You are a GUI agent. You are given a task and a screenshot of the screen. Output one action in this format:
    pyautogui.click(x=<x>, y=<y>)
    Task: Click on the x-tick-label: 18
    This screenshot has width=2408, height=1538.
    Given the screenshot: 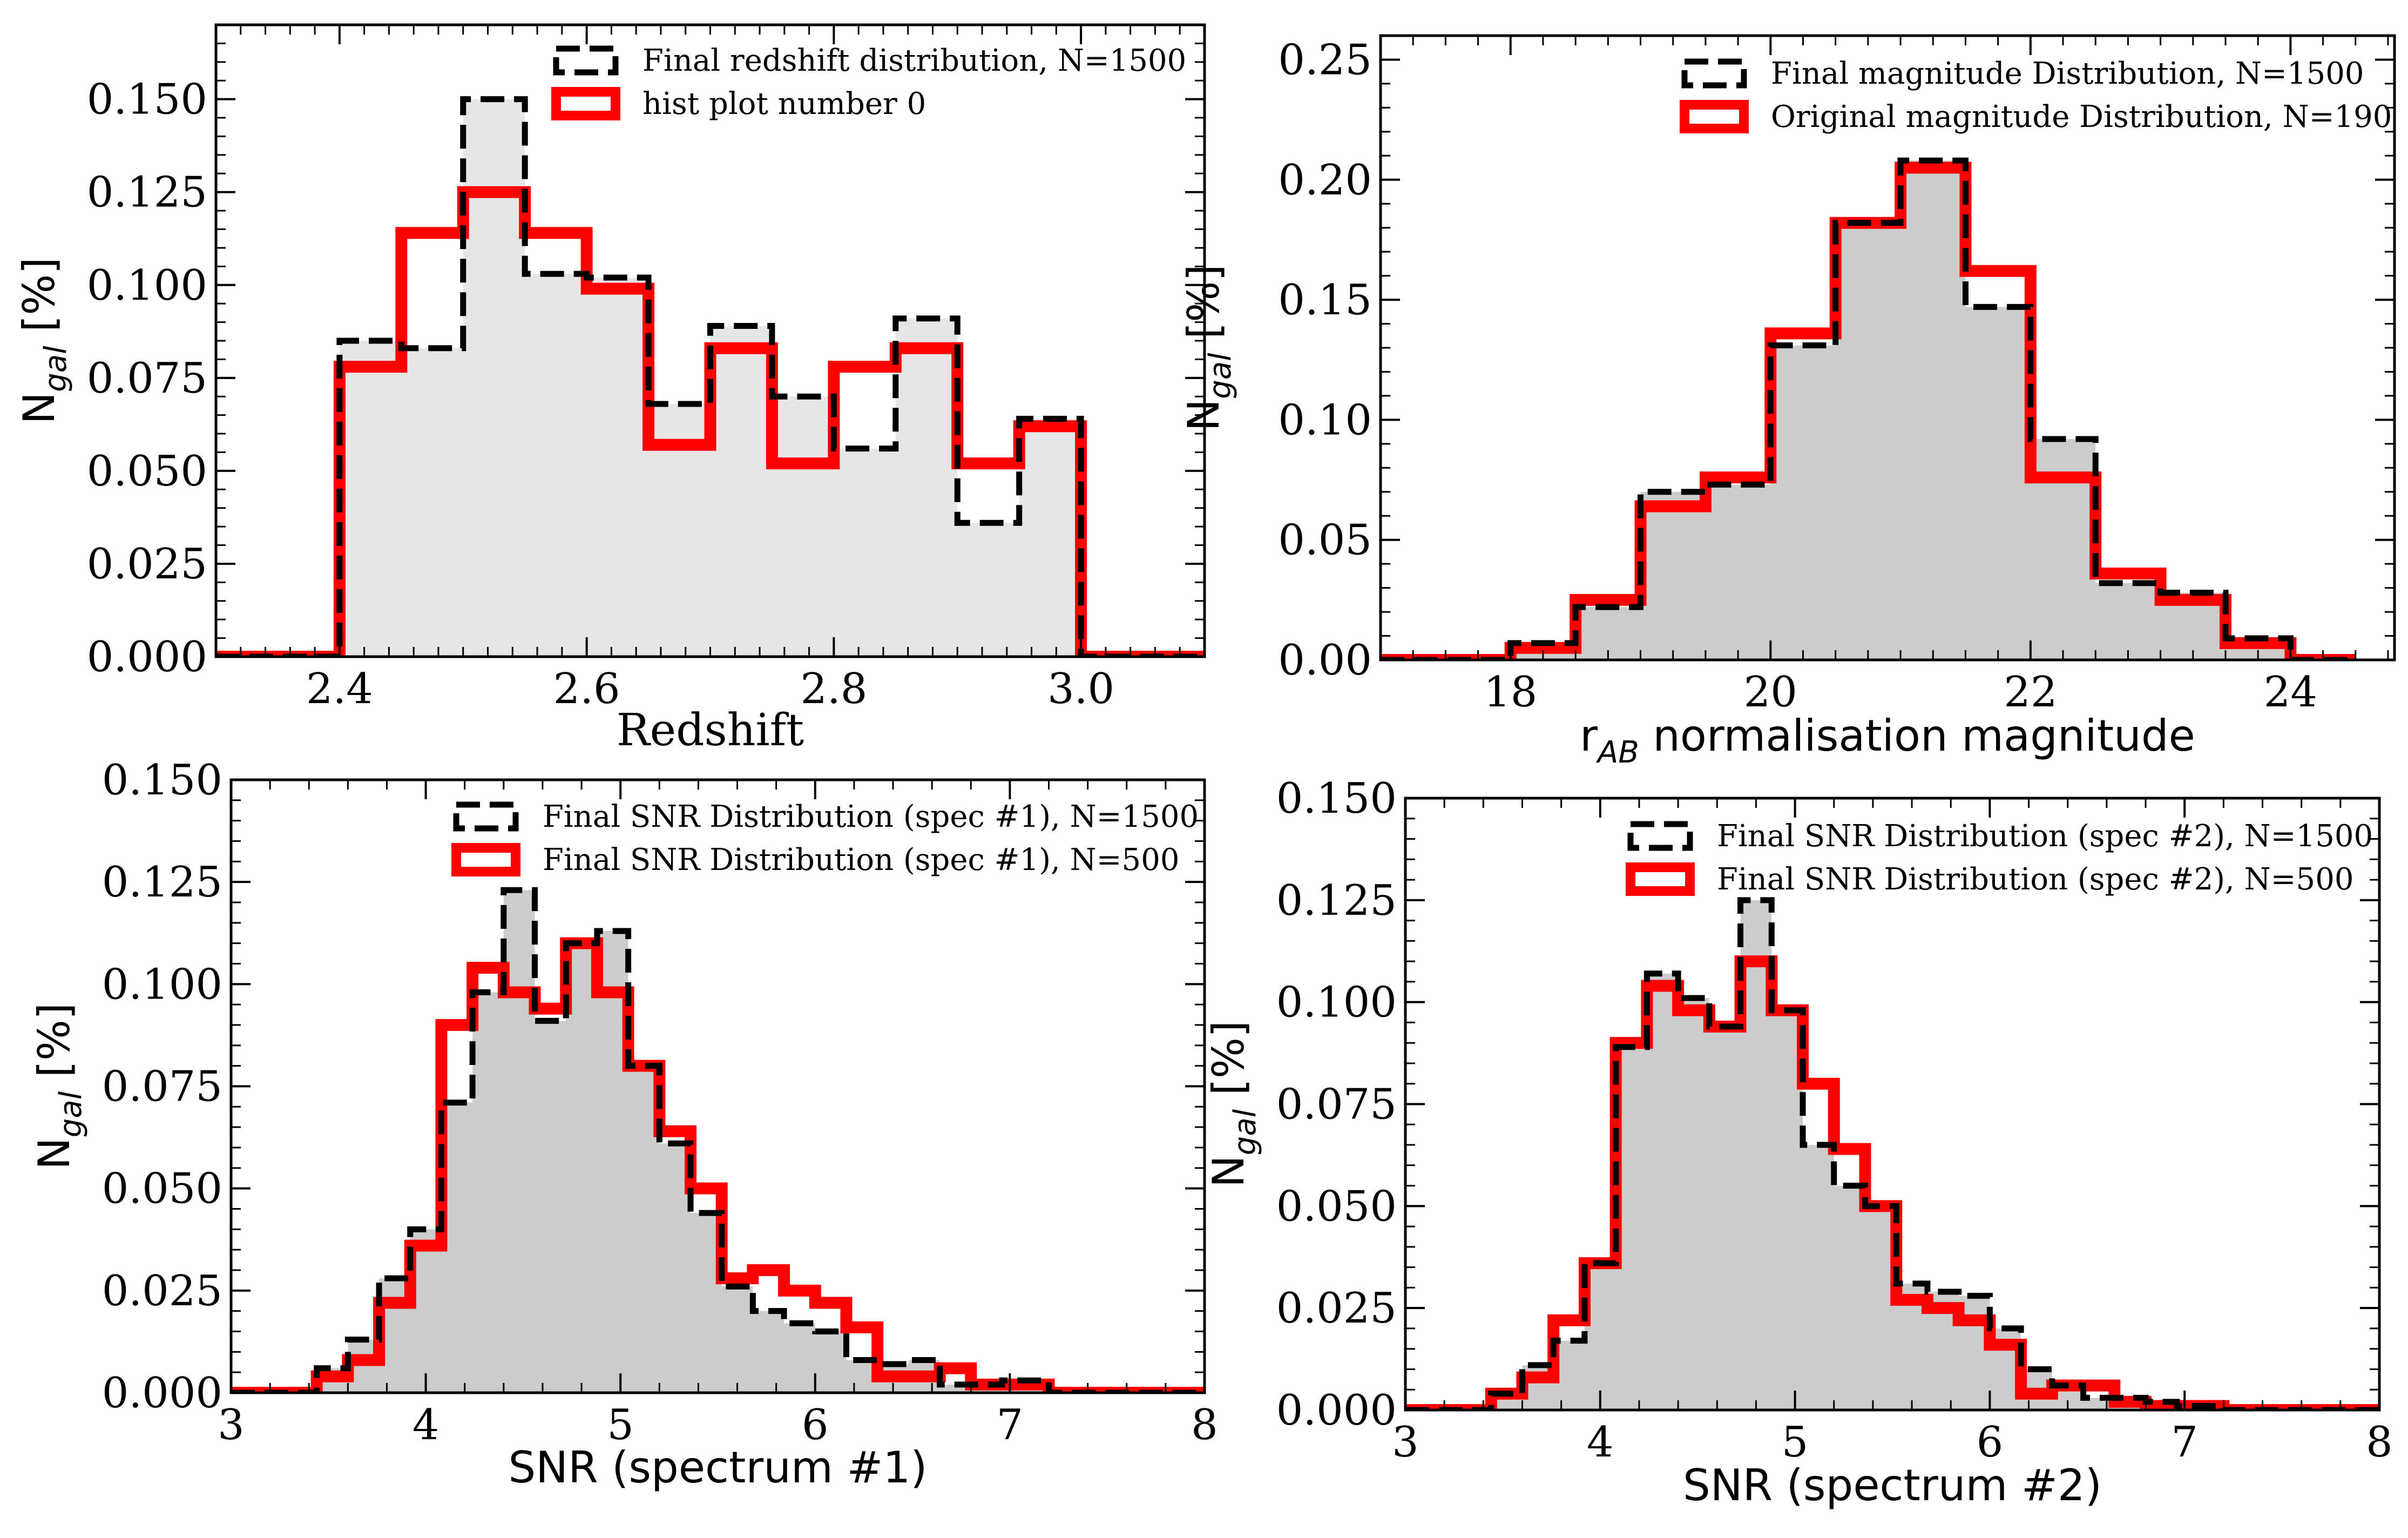 What is the action you would take?
    pyautogui.click(x=1510, y=692)
    